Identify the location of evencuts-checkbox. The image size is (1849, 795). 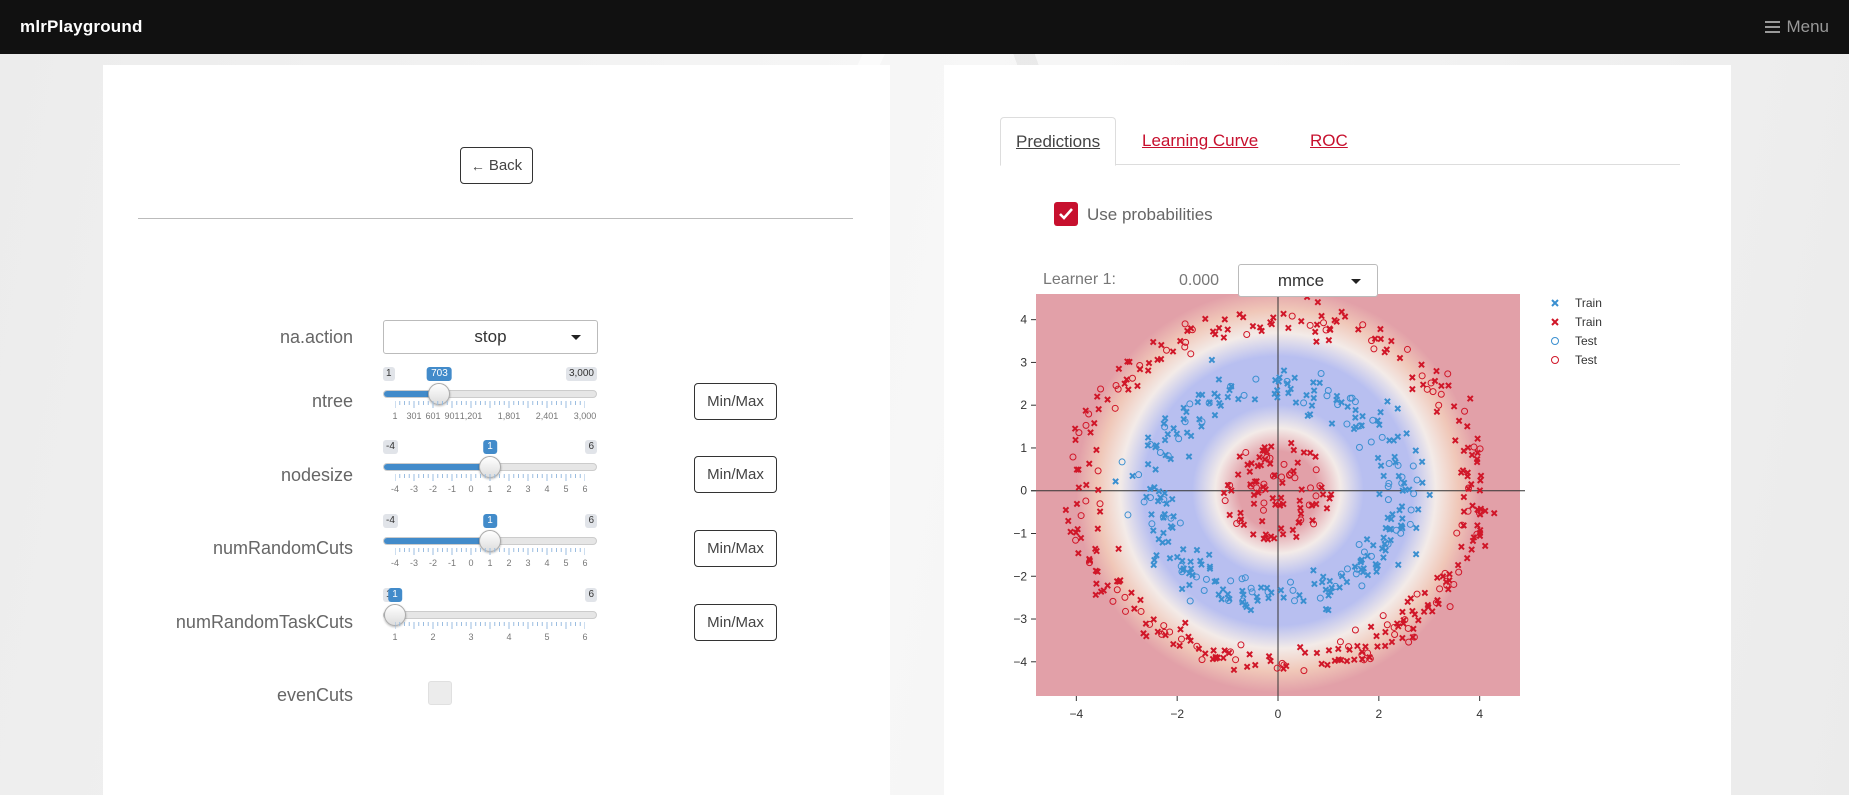
(440, 693).